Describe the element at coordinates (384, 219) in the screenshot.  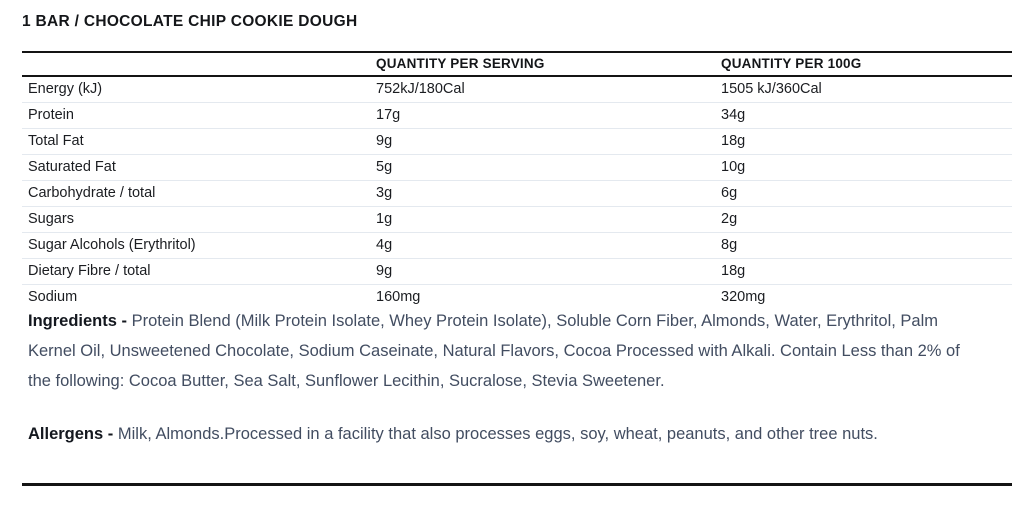
I see `per-serving-cell: 1g` at that location.